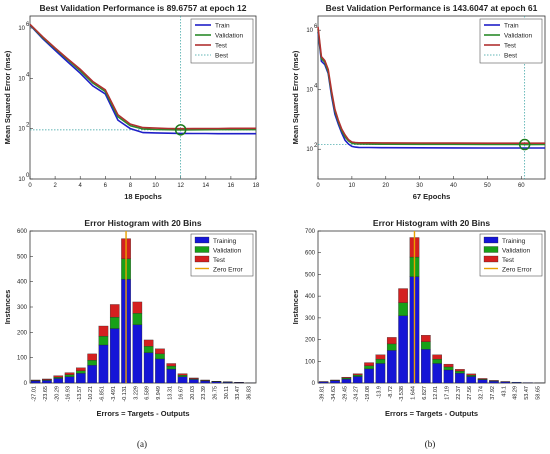 This screenshot has width=550, height=454. Describe the element at coordinates (357, 394) in the screenshot. I see `x-tick-label: -24.27` at that location.